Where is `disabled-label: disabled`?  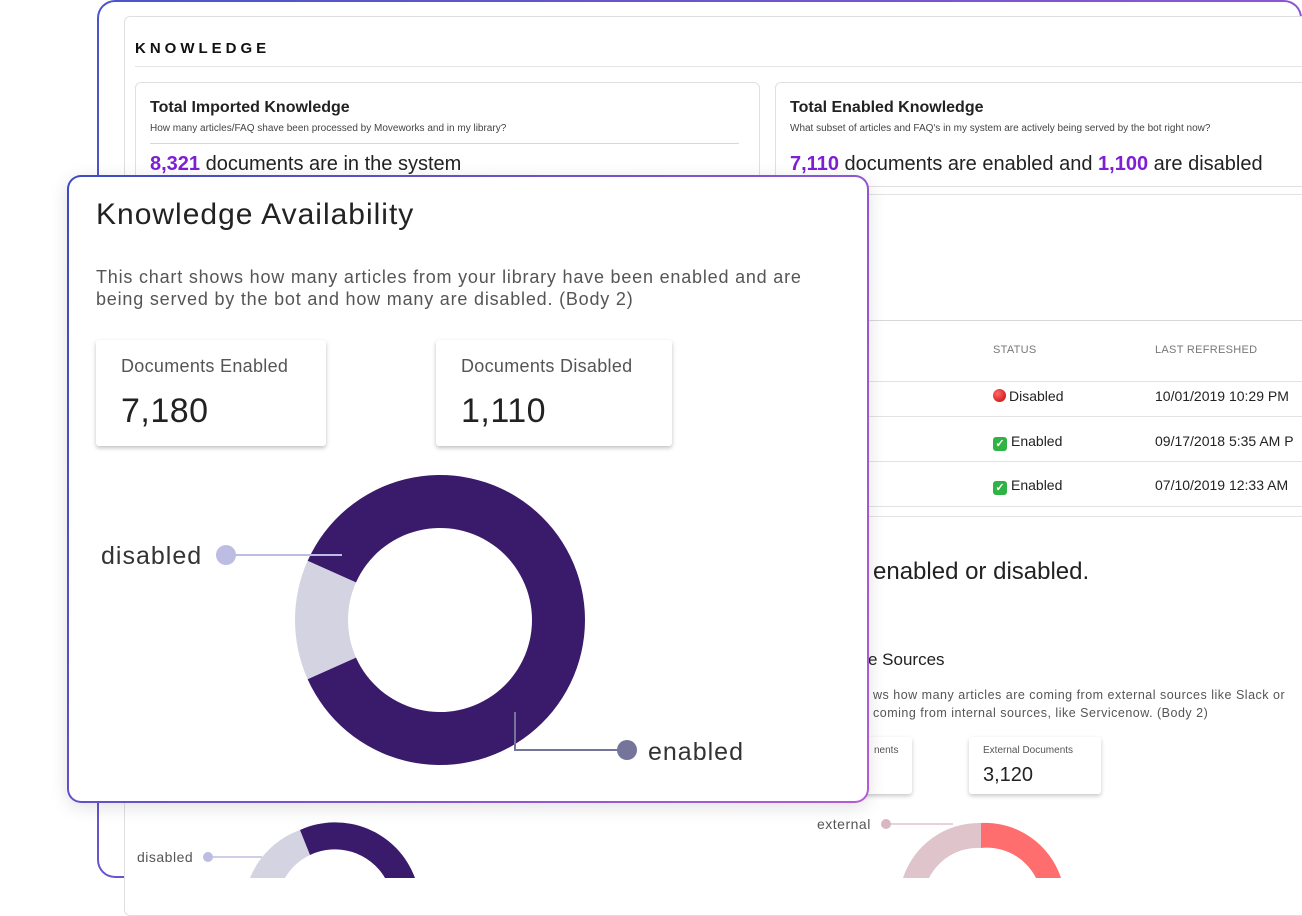
disabled-label: disabled is located at coordinates (151, 556).